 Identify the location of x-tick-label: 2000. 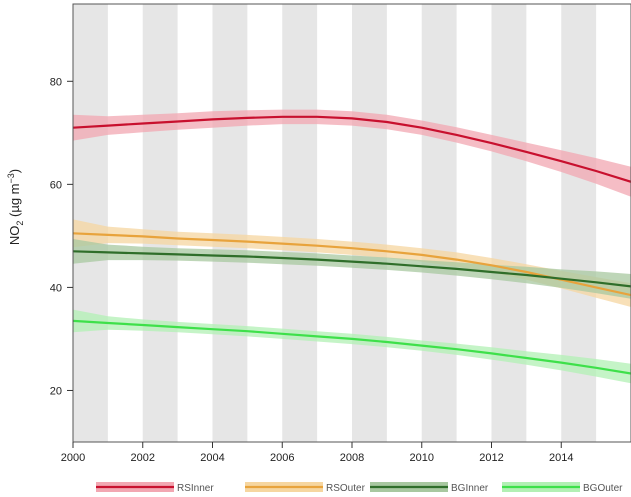
(73, 458).